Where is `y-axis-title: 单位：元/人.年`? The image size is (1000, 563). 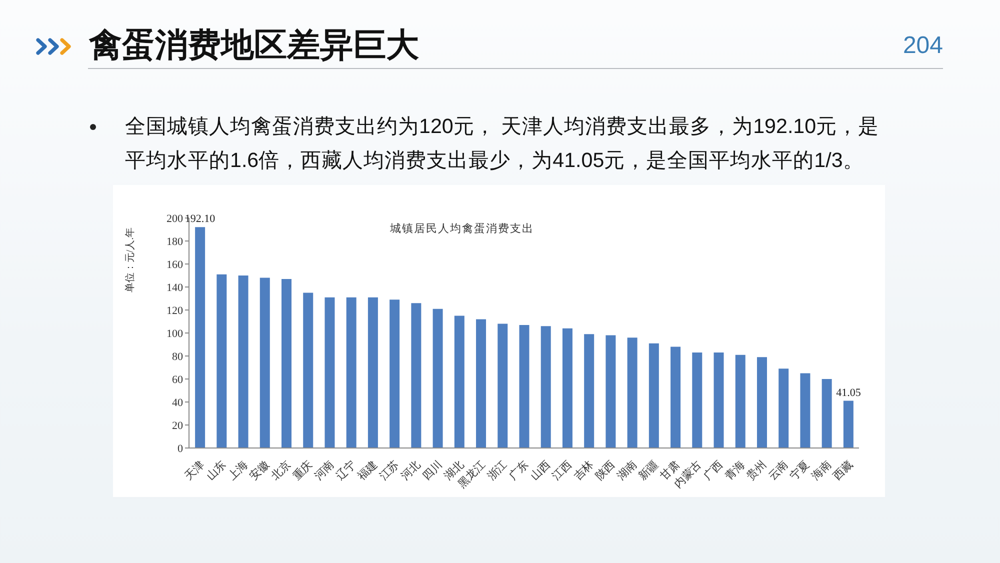 y-axis-title: 单位：元/人.年 is located at coordinates (130, 260).